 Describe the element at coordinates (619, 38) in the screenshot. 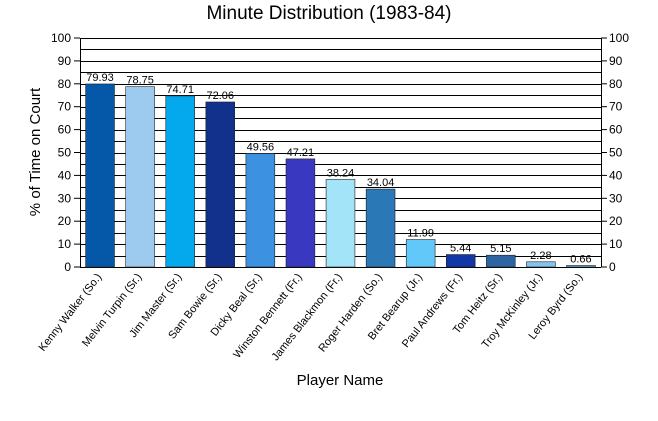

I see `y-tick-label-right: 100` at that location.